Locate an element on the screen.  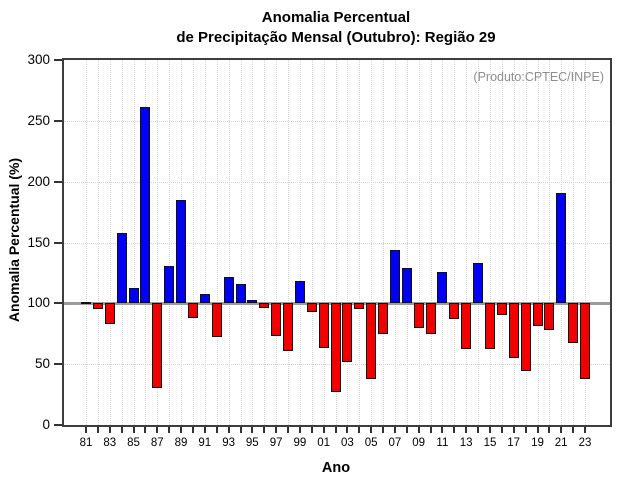
x-tick-label: 91 is located at coordinates (205, 443).